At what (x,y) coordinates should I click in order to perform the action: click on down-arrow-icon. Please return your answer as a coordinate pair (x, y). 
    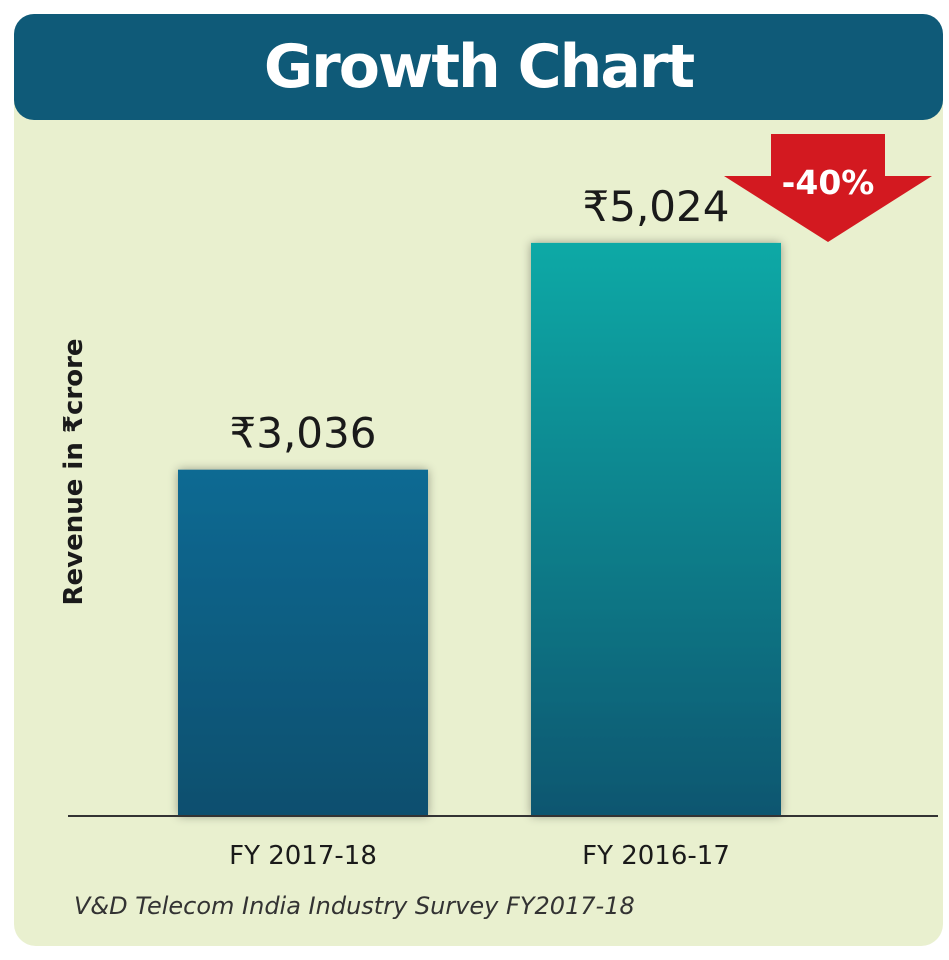
    Looking at the image, I should click on (828, 188).